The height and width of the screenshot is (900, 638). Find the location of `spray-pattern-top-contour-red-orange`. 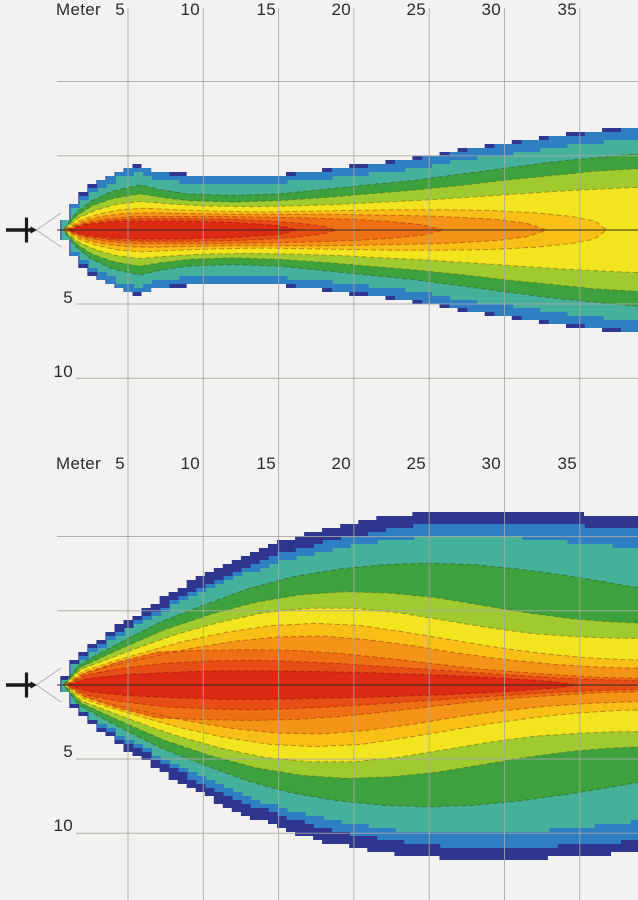

spray-pattern-top-contour-red-orange is located at coordinates (201, 230).